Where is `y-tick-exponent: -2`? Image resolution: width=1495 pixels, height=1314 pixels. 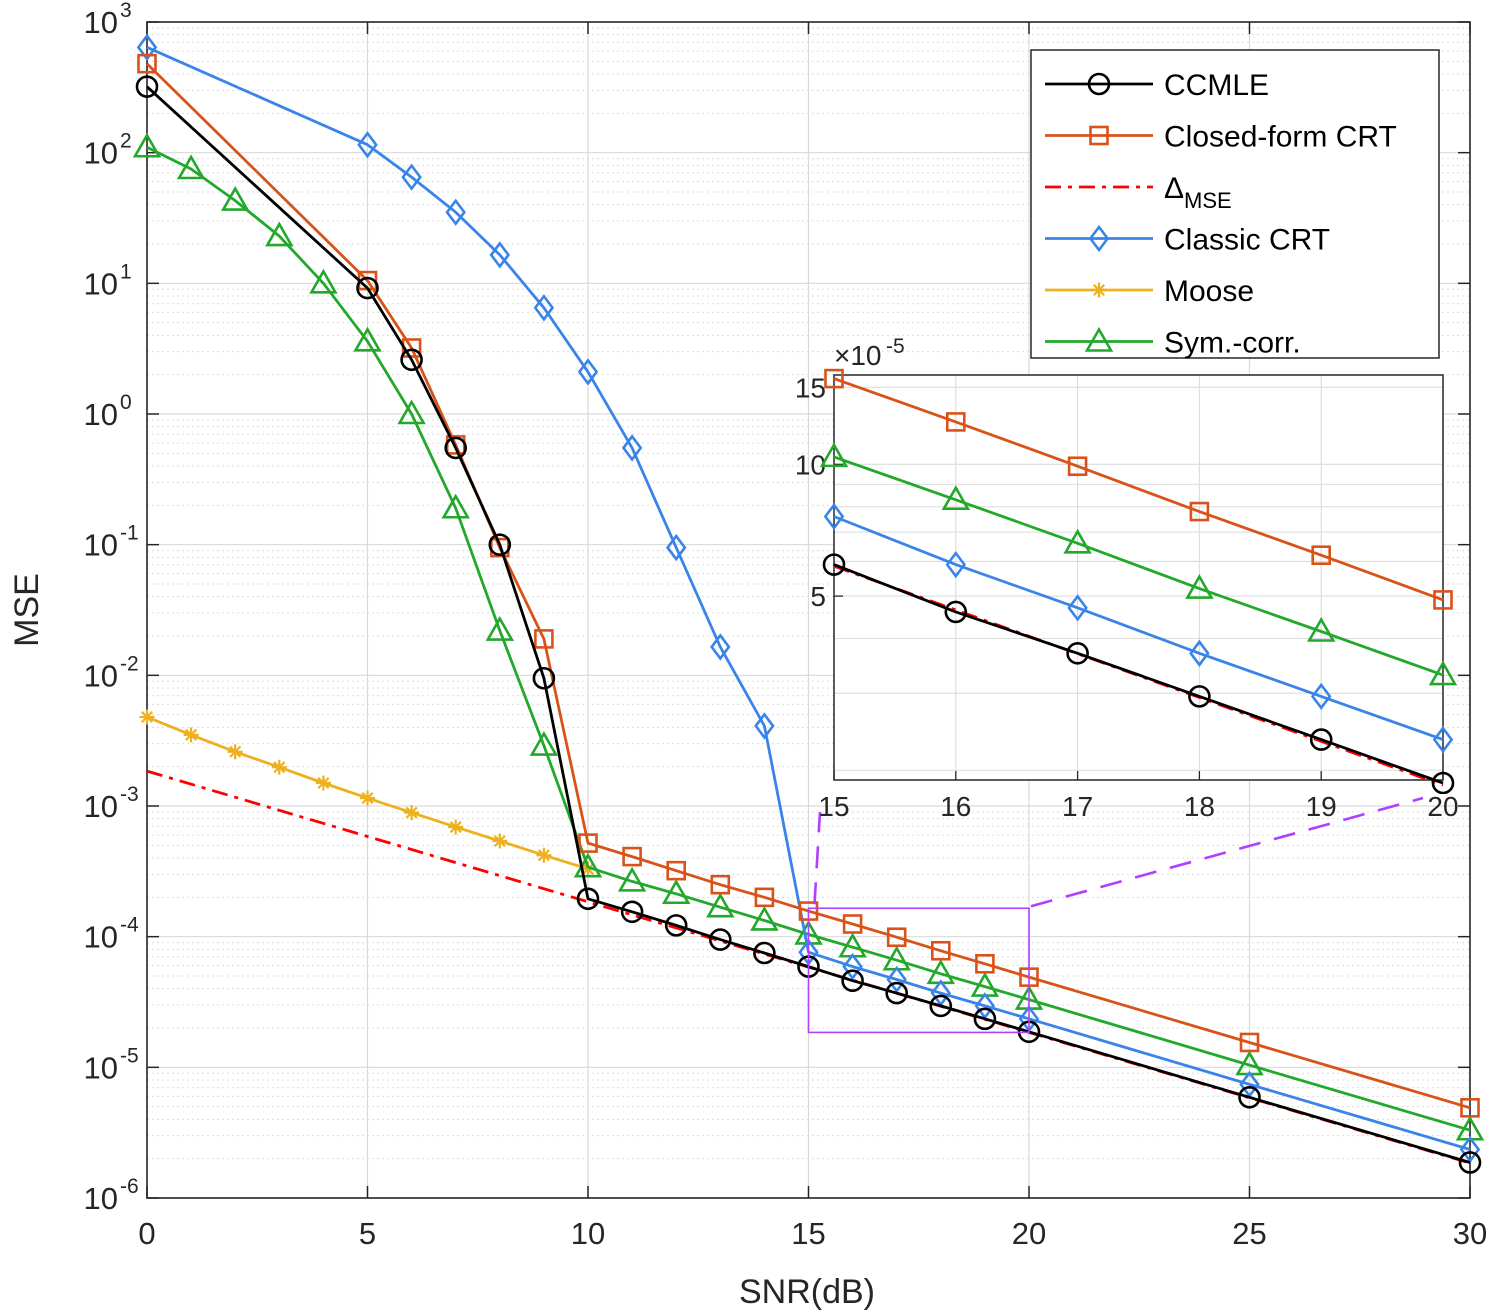
y-tick-exponent: -2 is located at coordinates (129, 663).